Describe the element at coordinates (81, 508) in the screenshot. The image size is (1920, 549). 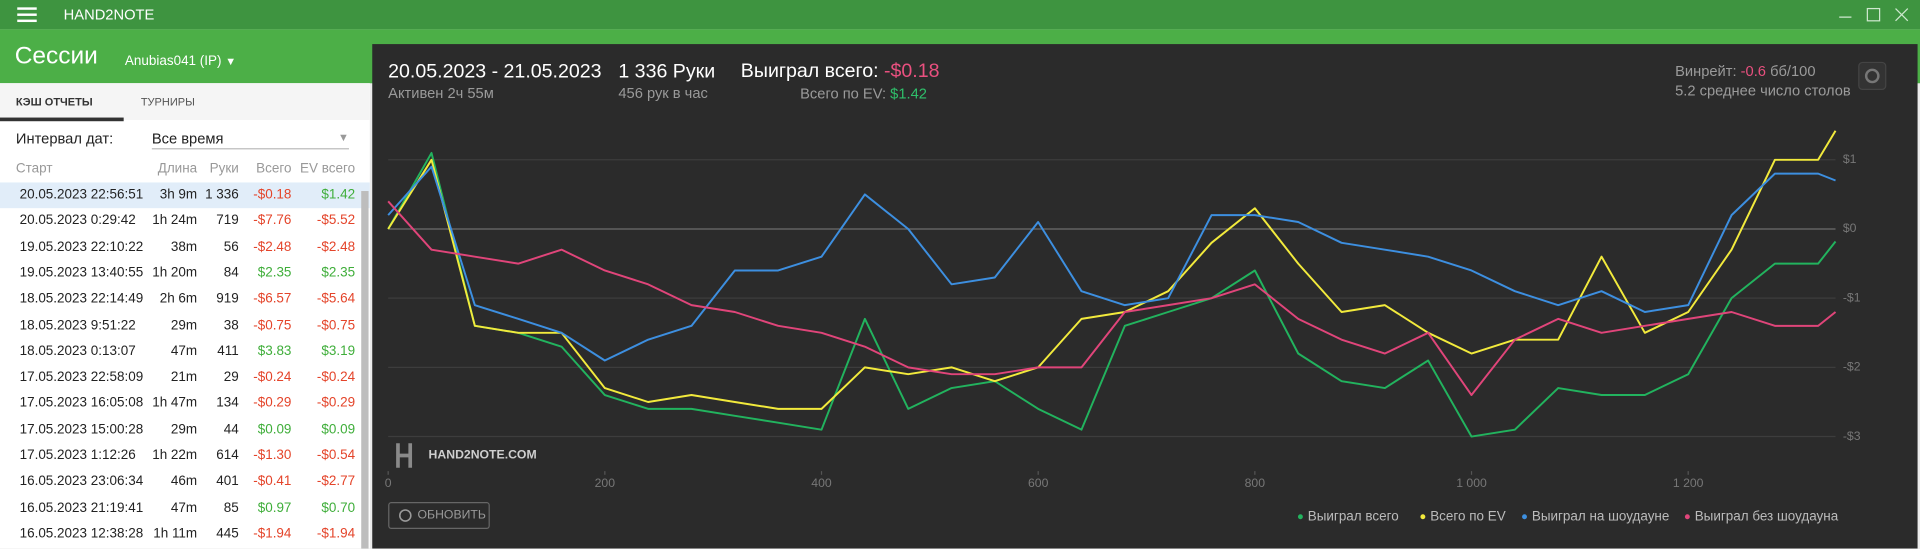
I see `cell: 16.05.2023 21:19:41` at that location.